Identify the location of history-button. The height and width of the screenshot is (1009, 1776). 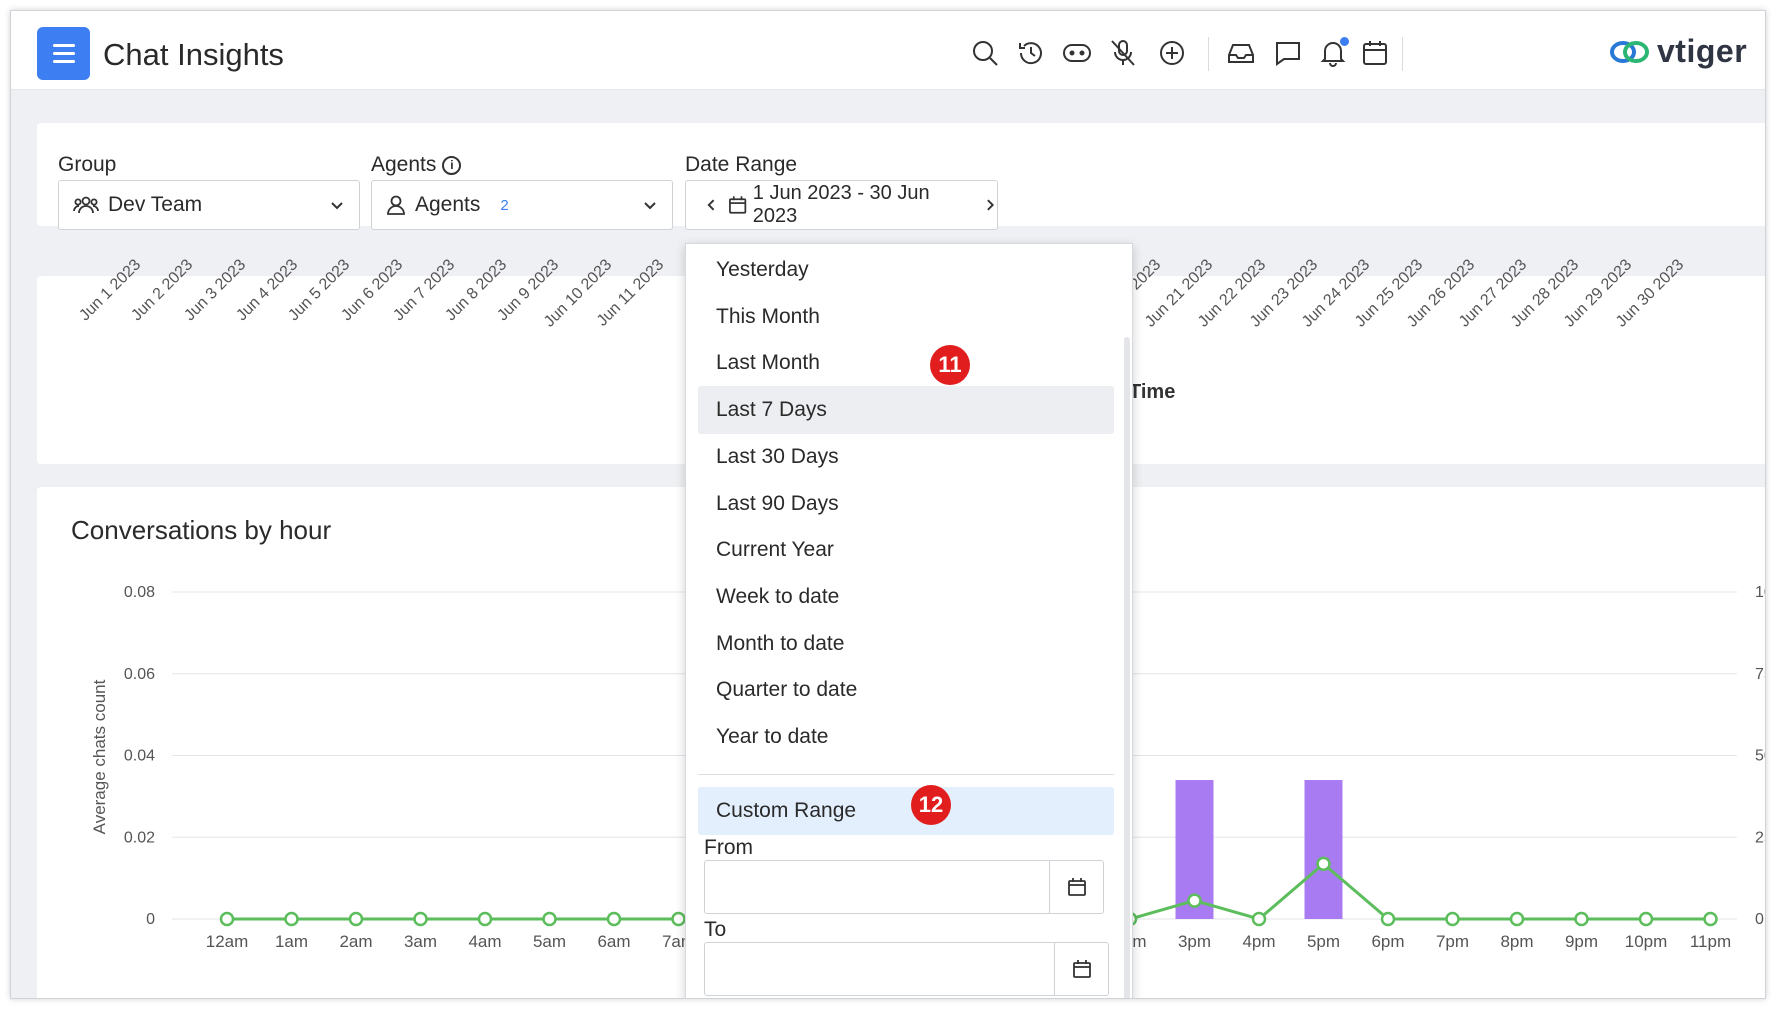
(1031, 53).